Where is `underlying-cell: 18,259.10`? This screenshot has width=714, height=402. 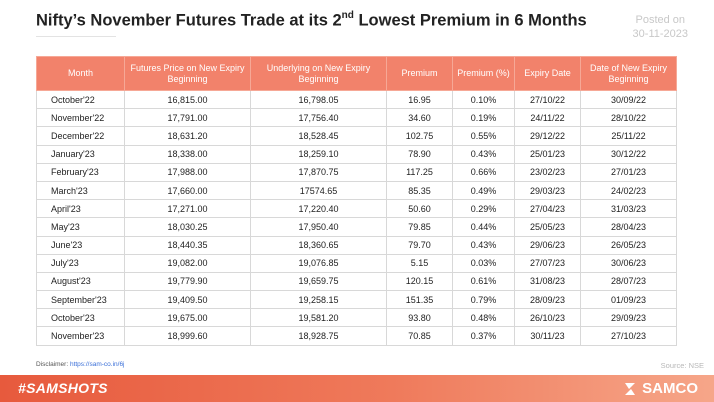 underlying-cell: 18,259.10 is located at coordinates (318, 154).